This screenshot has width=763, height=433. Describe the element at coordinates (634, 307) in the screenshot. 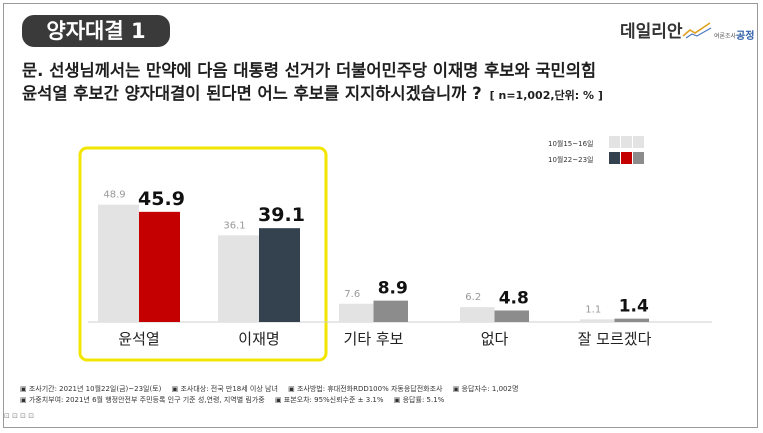

I see `label-unsure-current: 1.4` at that location.